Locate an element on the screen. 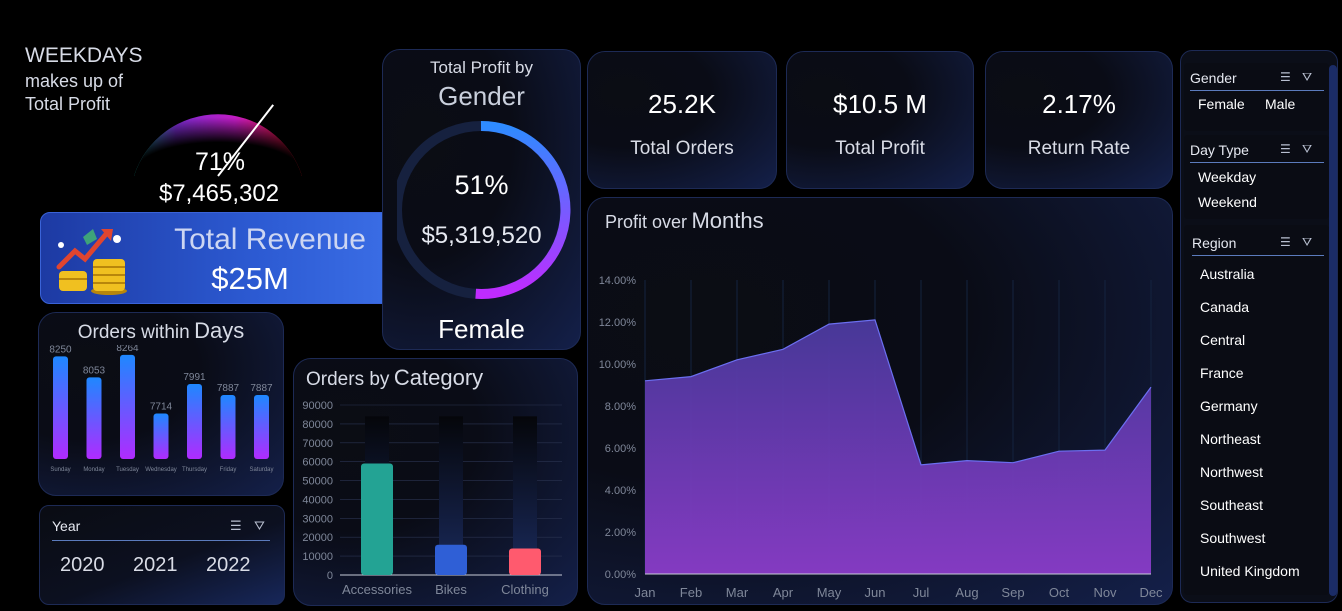  region-item-southwest: Southwest is located at coordinates (1233, 538).